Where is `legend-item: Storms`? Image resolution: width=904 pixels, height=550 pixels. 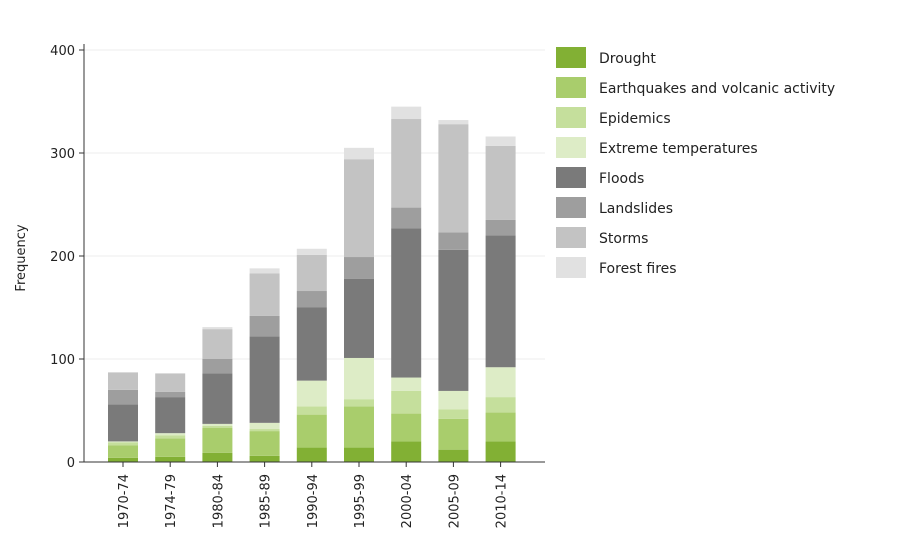
legend-item: Storms is located at coordinates (602, 237).